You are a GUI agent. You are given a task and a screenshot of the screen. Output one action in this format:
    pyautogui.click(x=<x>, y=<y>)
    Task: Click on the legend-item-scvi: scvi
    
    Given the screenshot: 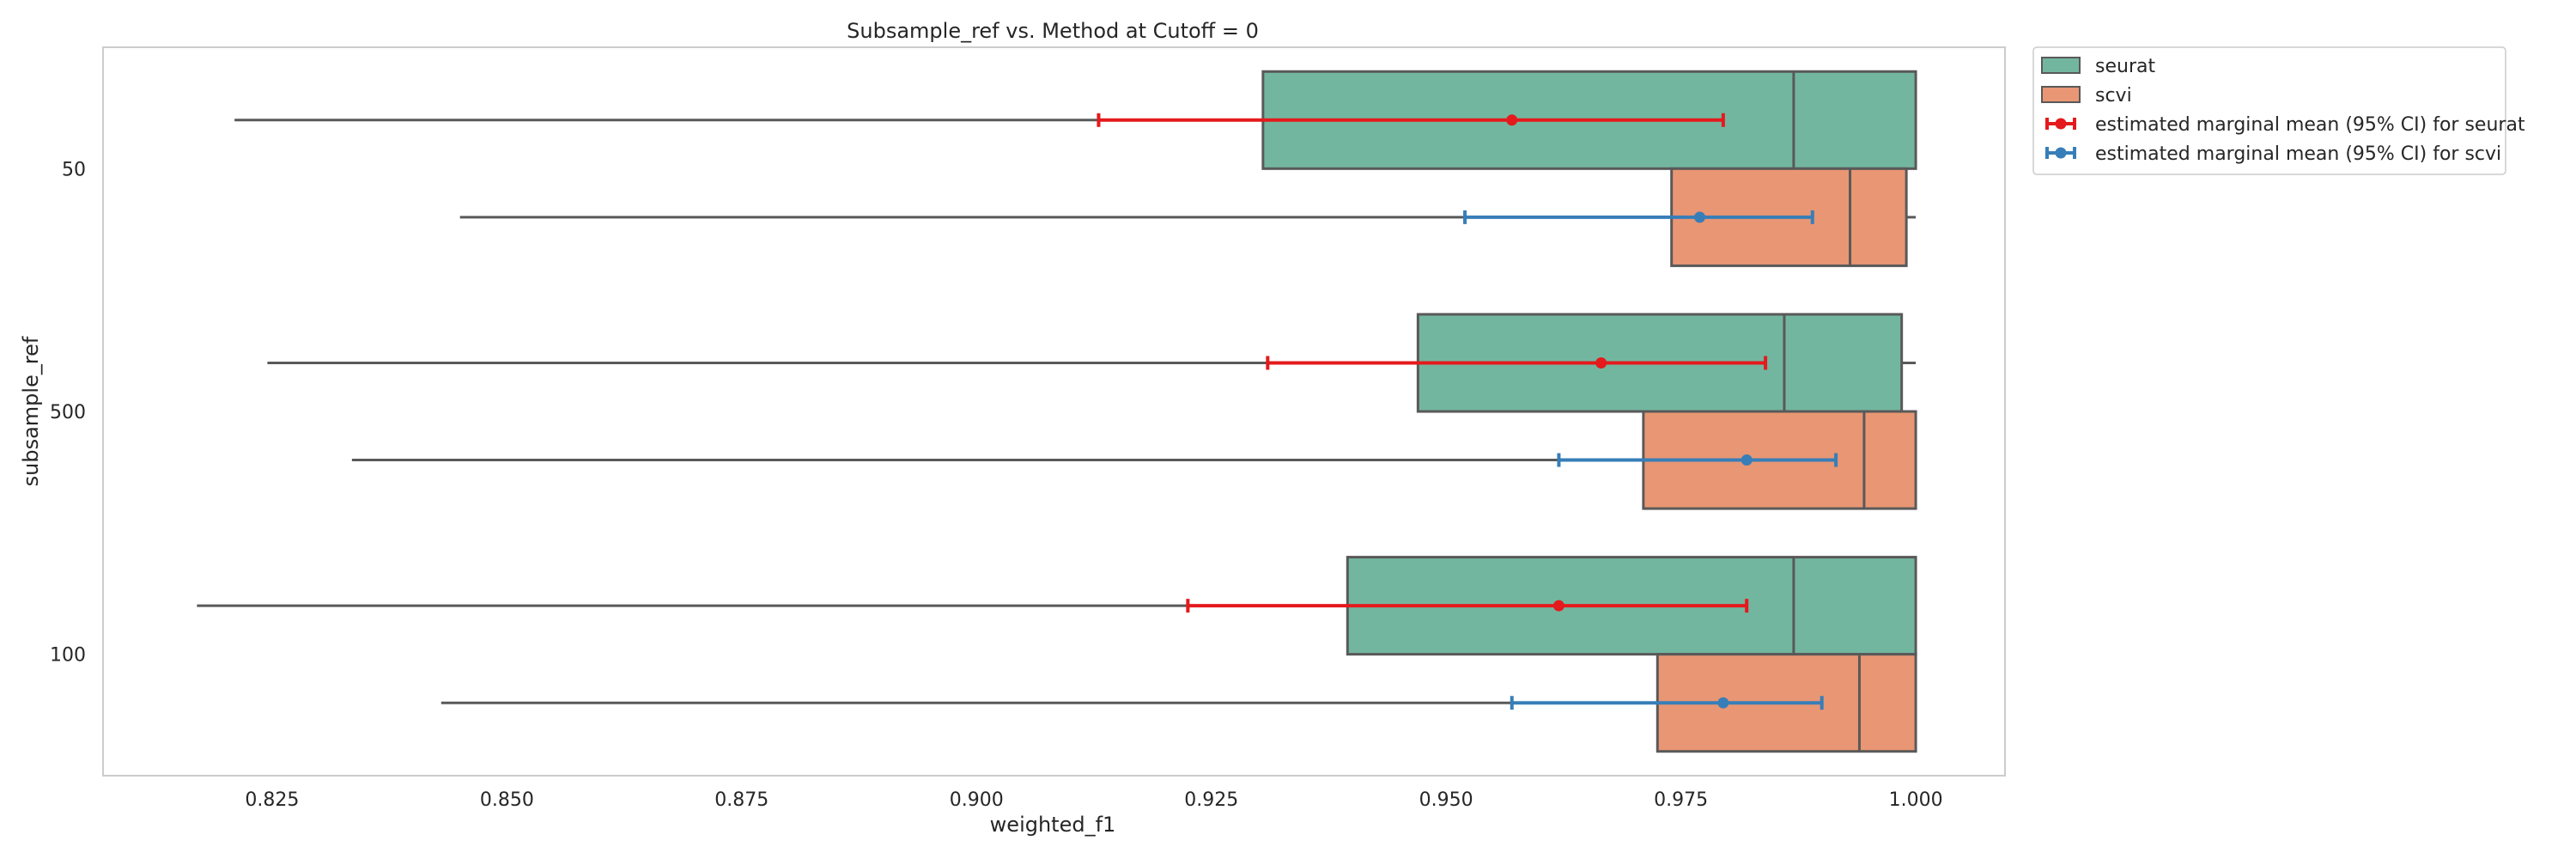 What is the action you would take?
    pyautogui.click(x=2086, y=96)
    